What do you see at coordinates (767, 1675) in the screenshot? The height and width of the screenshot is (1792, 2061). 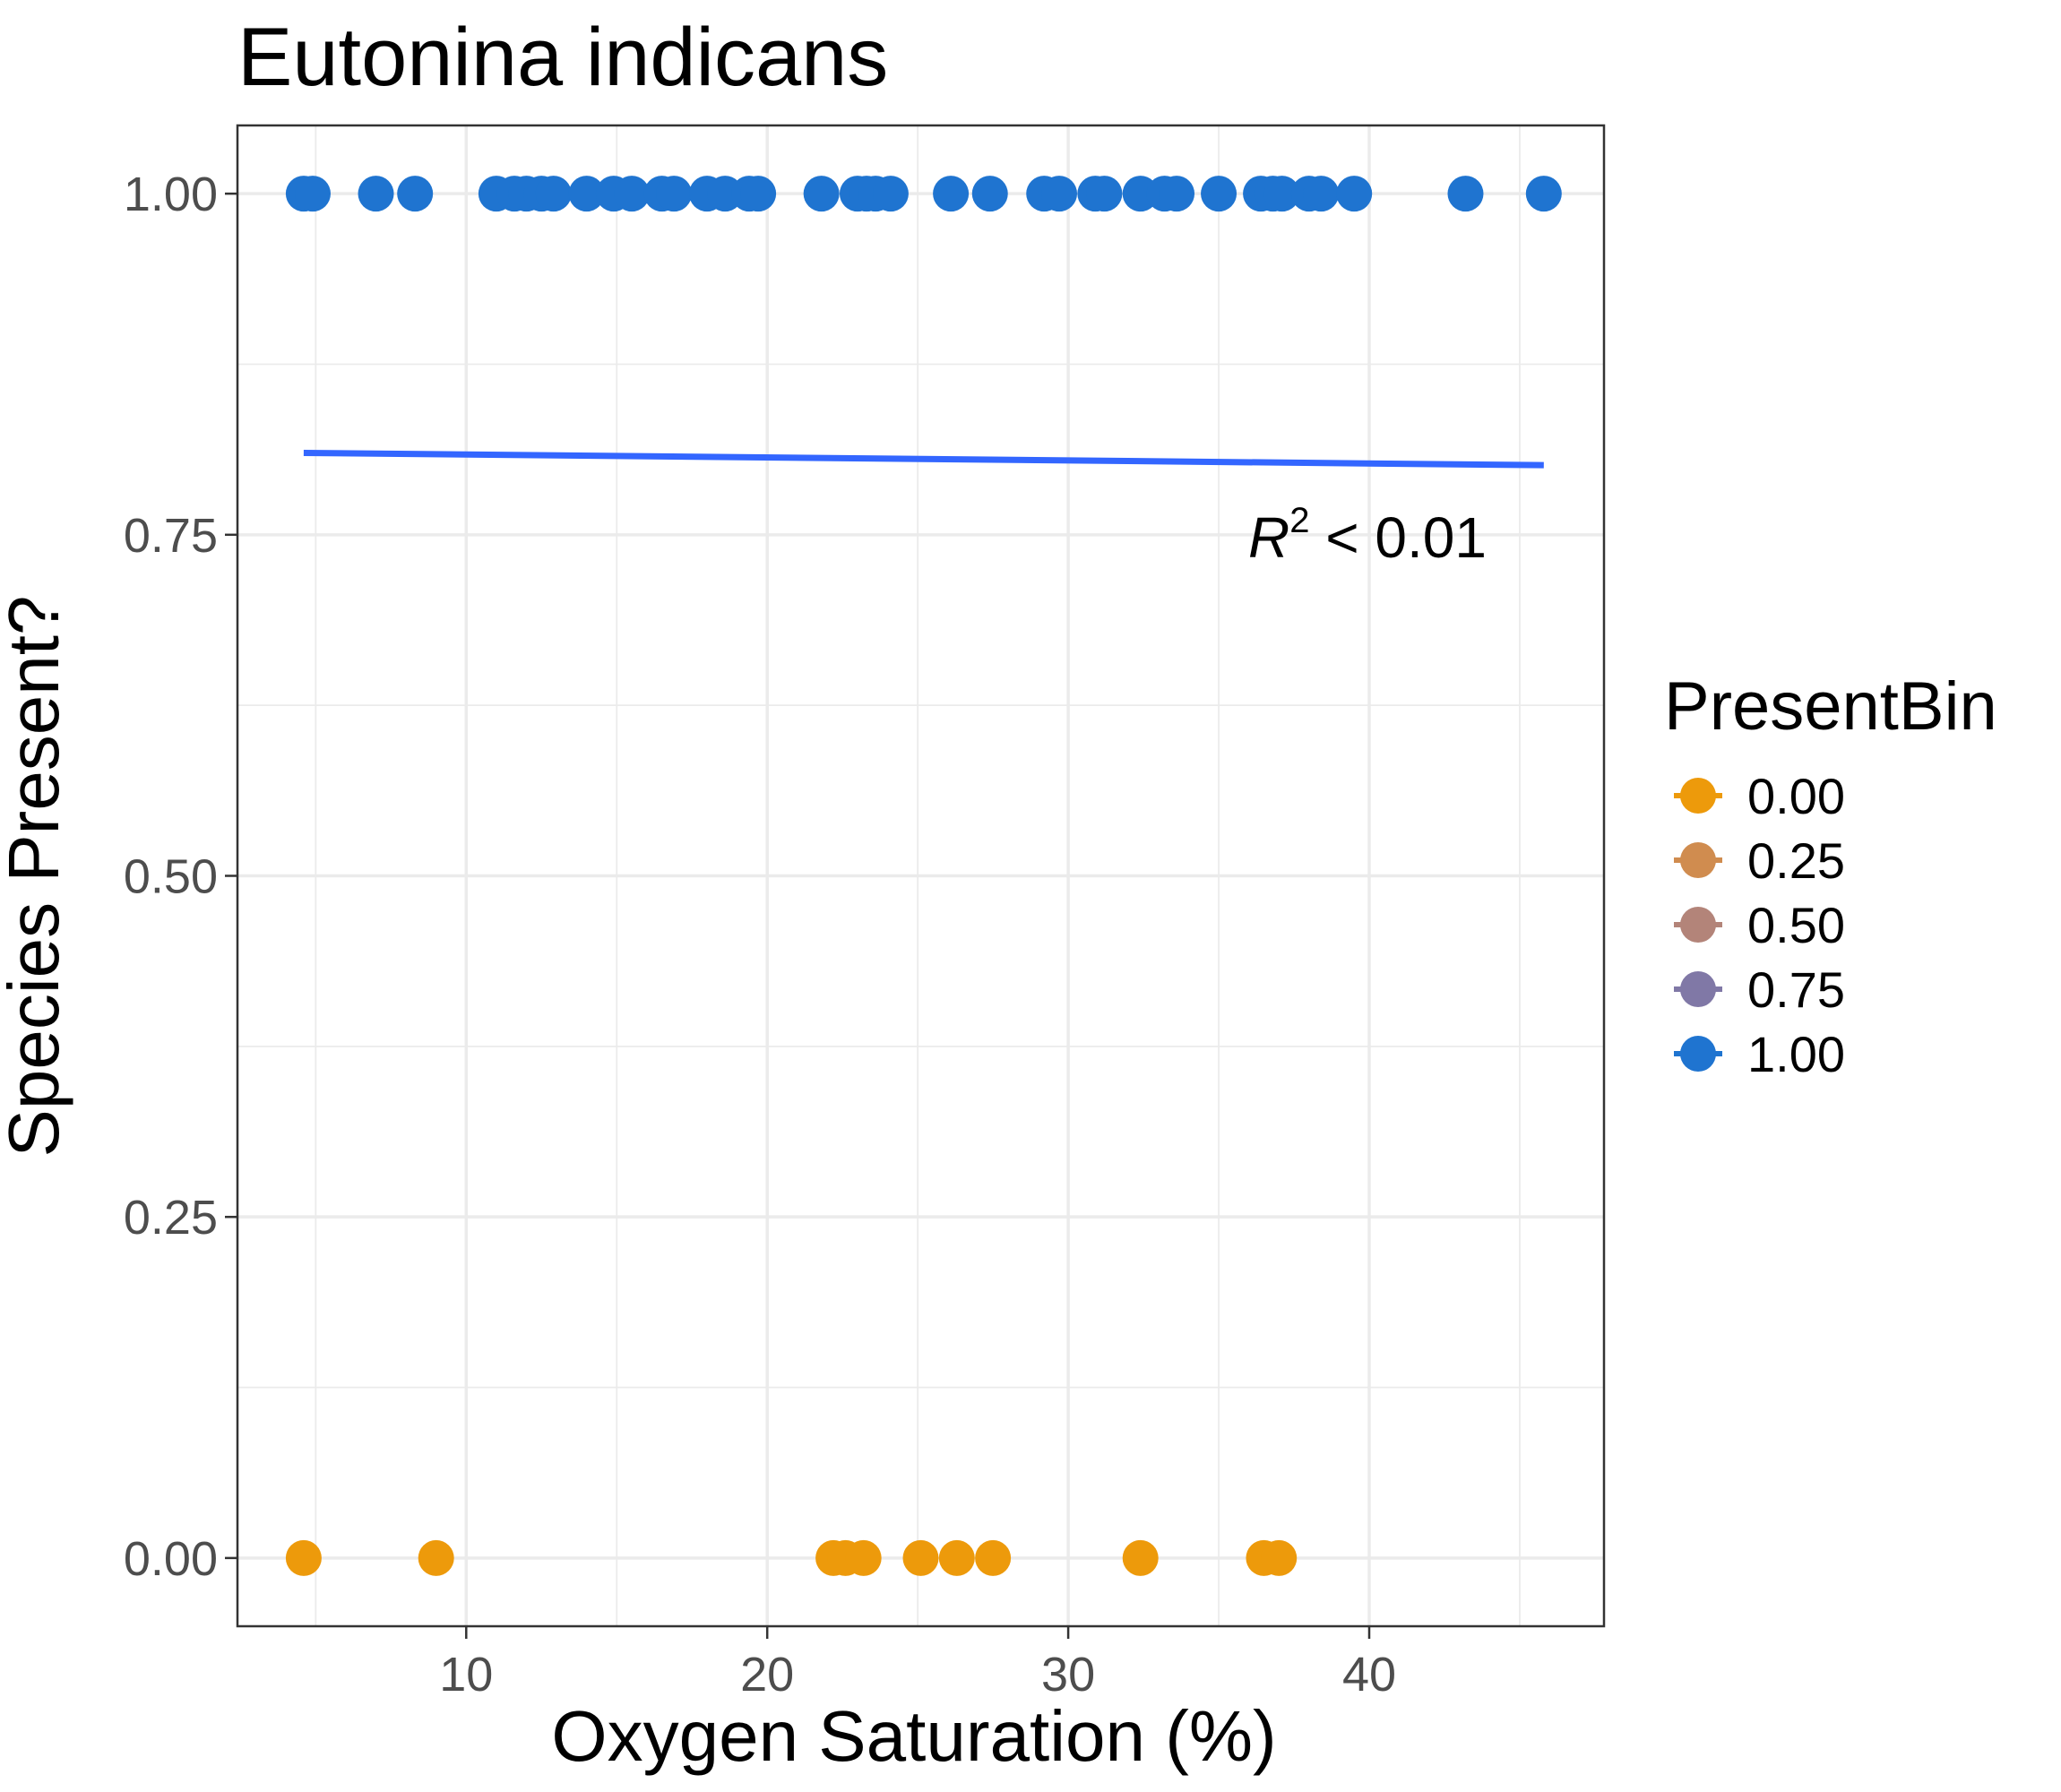 I see `x-tick-label: 20` at bounding box center [767, 1675].